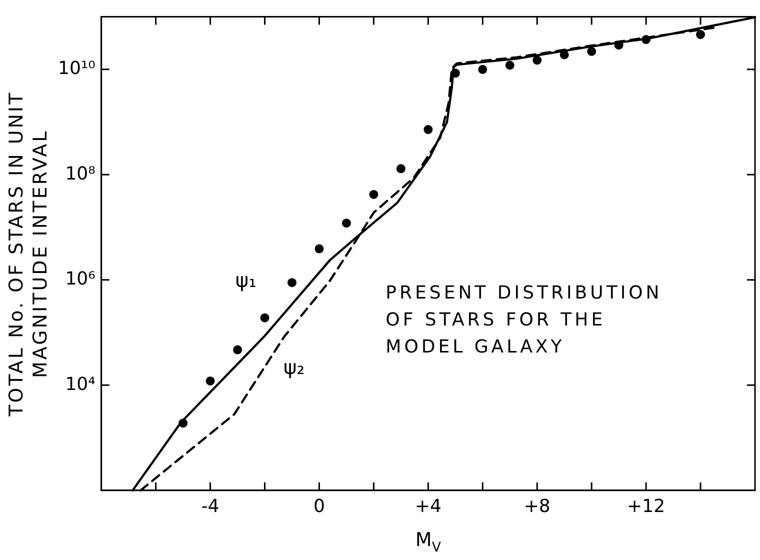  I want to click on x-tick-label: -4, so click(210, 506).